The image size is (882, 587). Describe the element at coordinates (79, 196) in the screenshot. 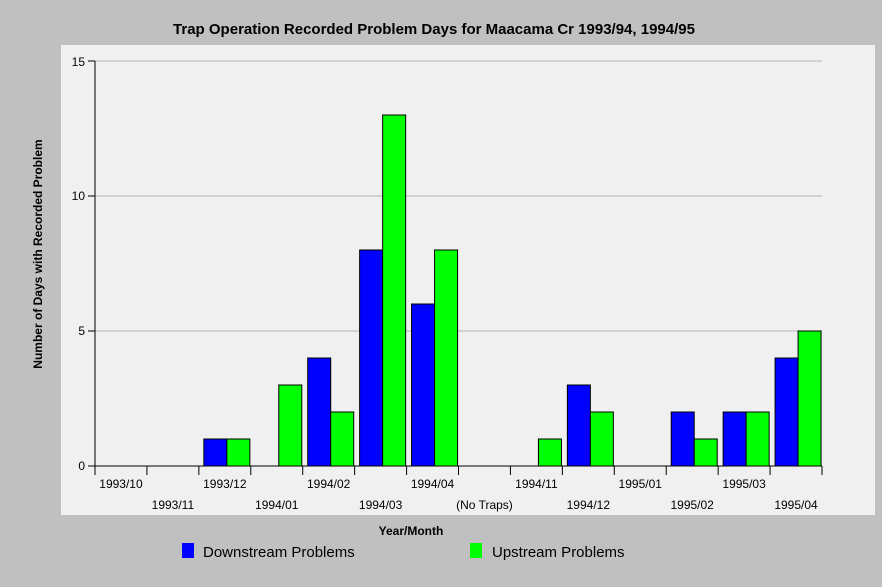

I see `y-tick-label: 10` at that location.